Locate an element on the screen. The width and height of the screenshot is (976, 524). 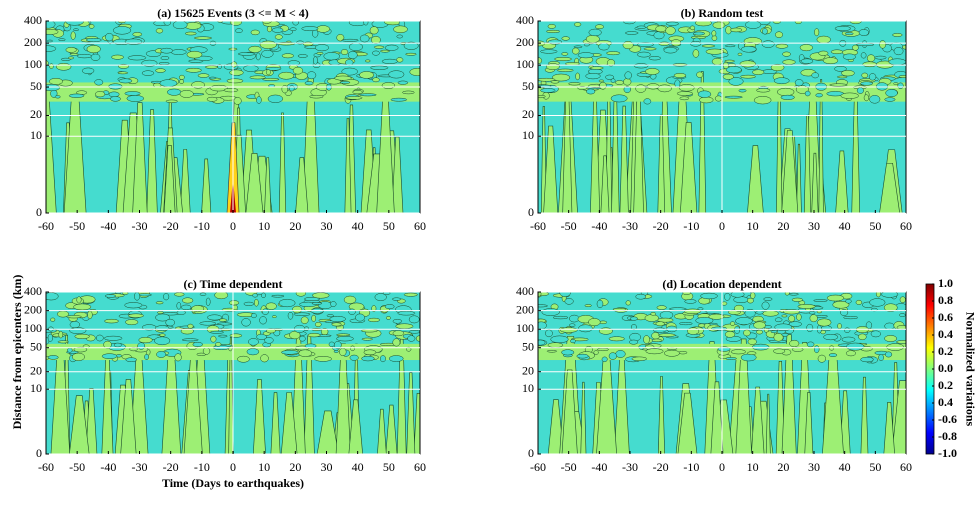
x-tick-label: -40 is located at coordinates (108, 467).